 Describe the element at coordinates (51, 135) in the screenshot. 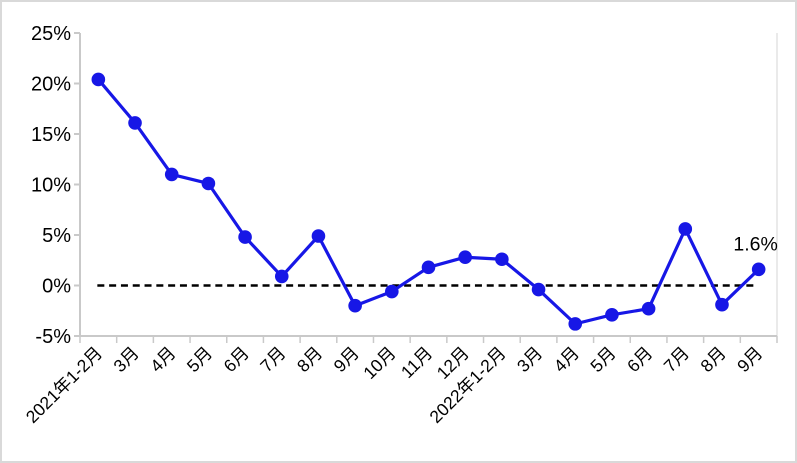

I see `y-tick-label: 15%` at that location.